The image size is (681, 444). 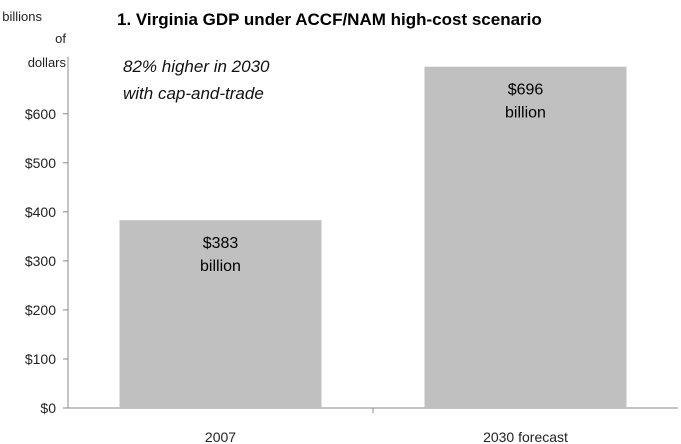 What do you see at coordinates (40, 261) in the screenshot?
I see `y-tick-label: $300` at bounding box center [40, 261].